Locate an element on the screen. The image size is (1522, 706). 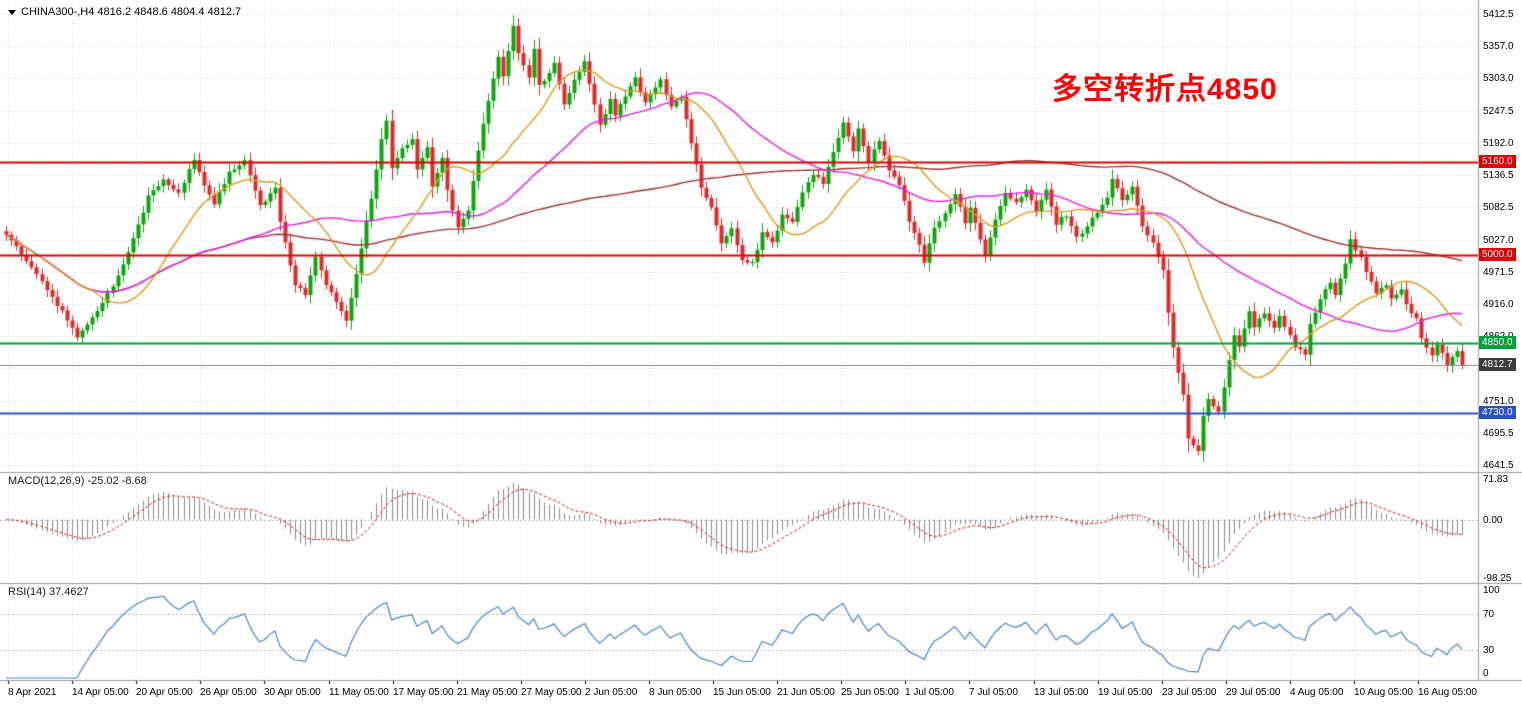
time-tick-label: 1 Jul 05:00 is located at coordinates (929, 692).